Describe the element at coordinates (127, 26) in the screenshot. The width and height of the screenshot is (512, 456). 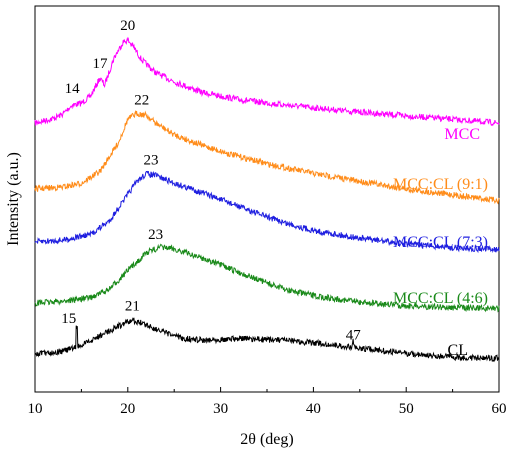
I see `peak-label: 20` at that location.